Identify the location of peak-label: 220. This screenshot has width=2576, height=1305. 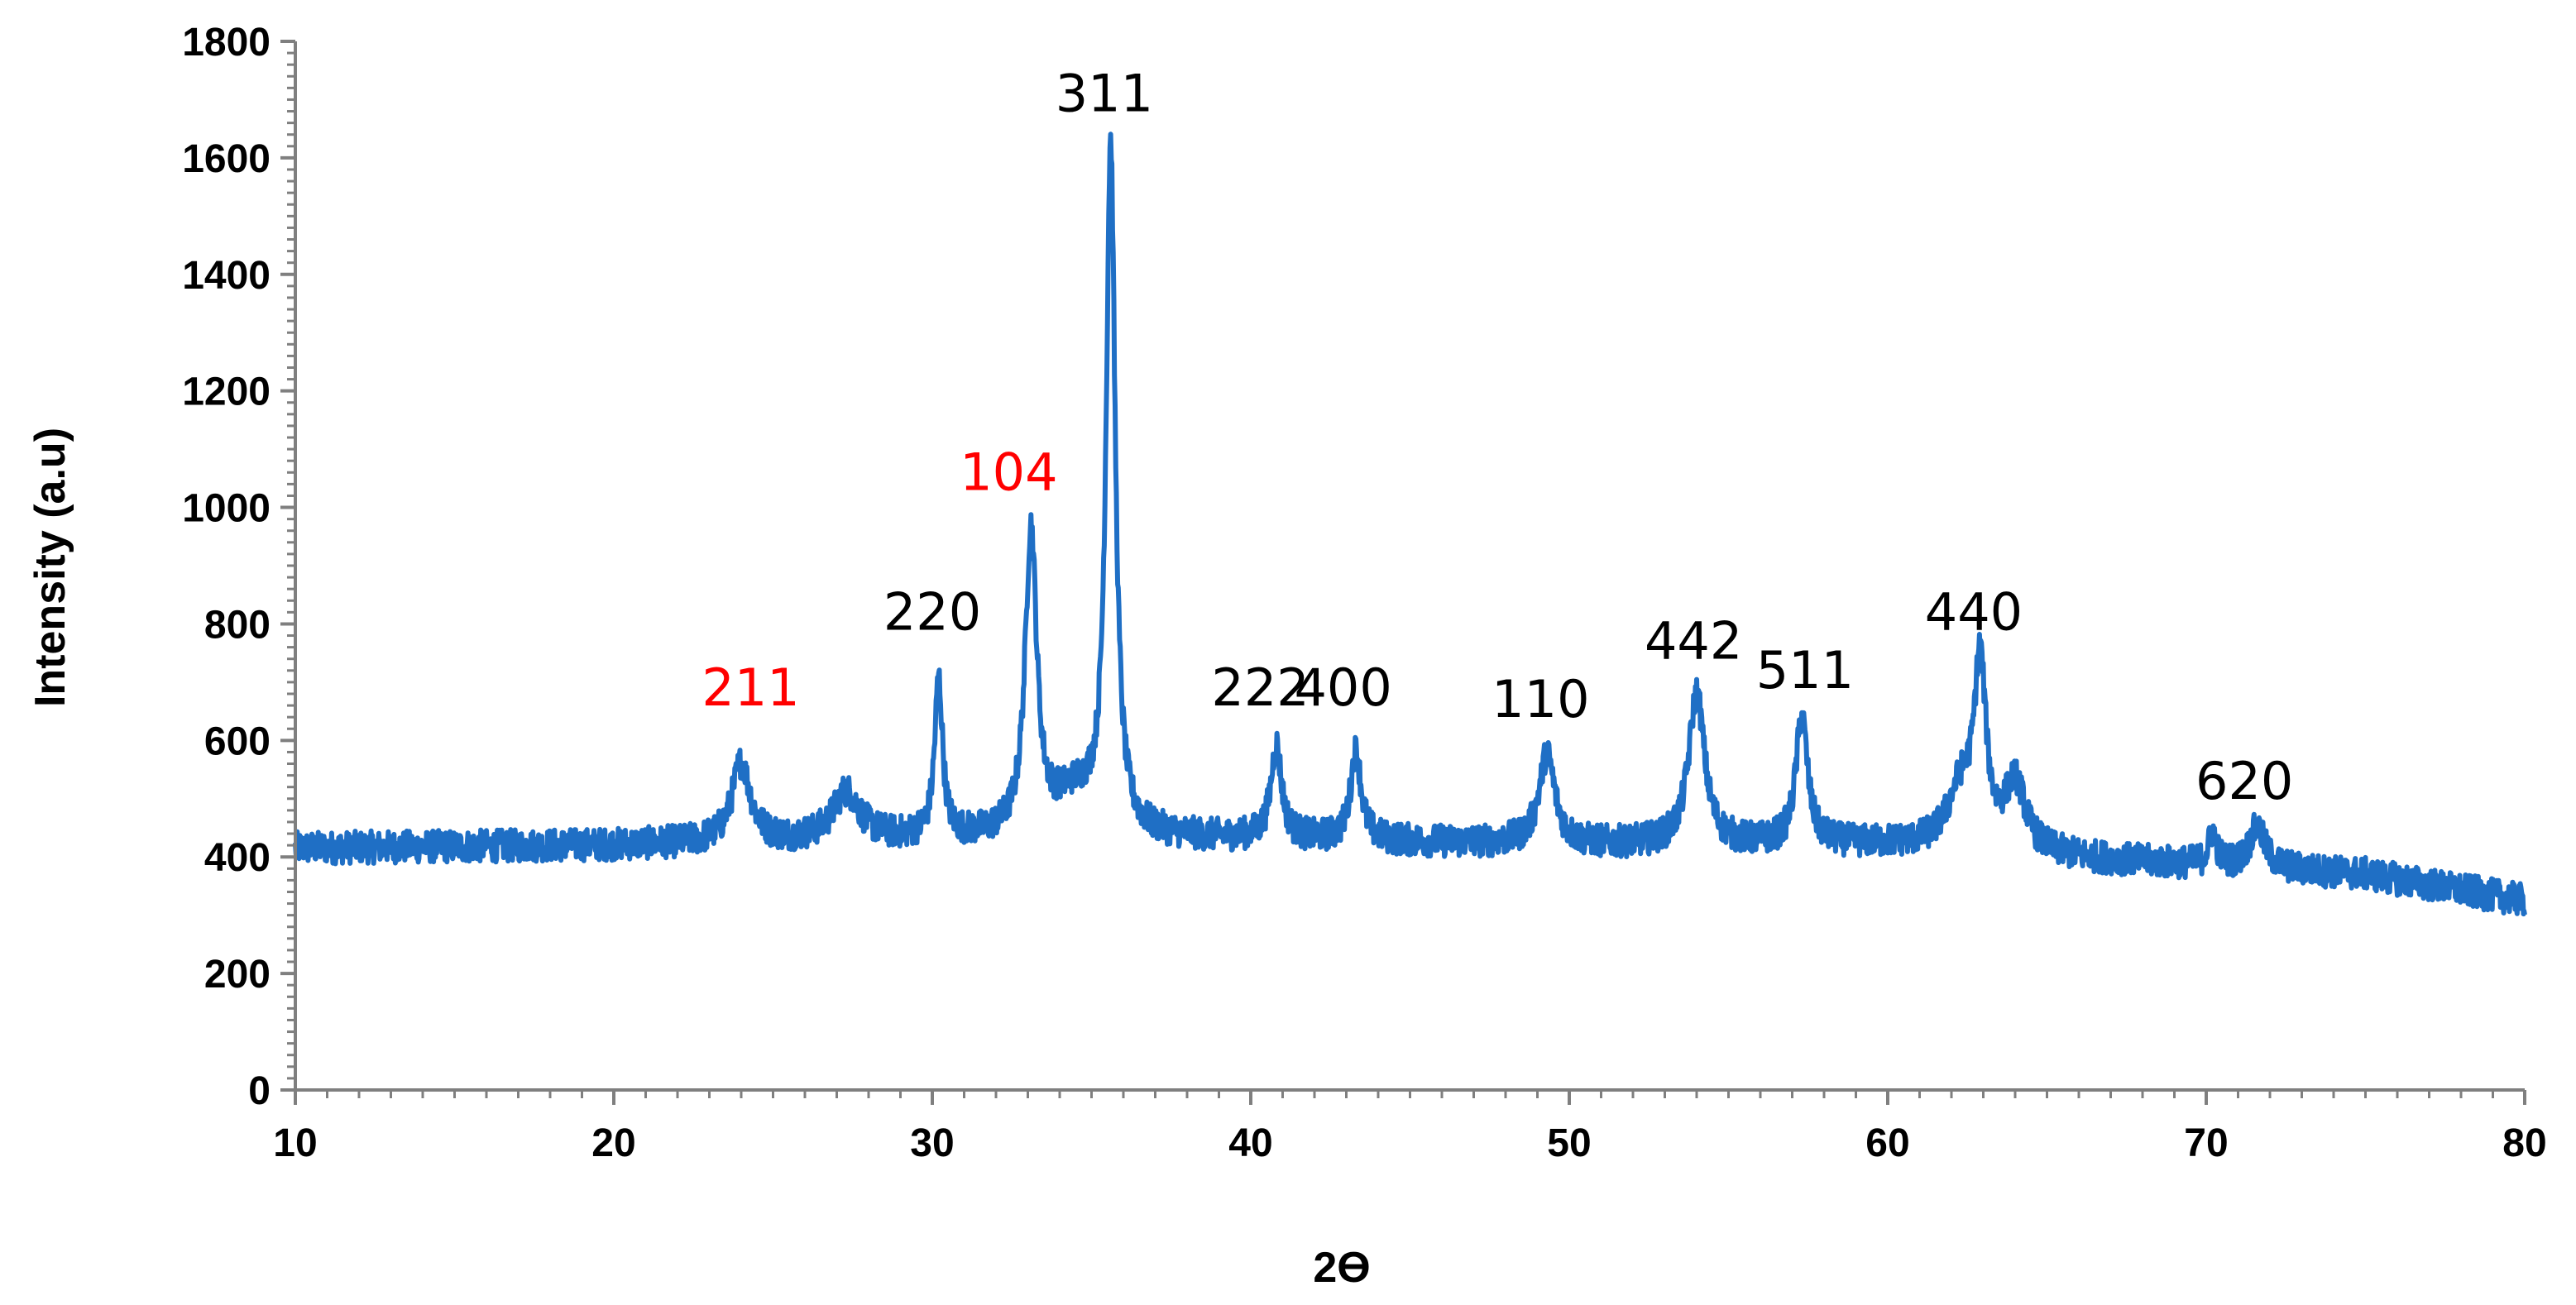
(932, 611).